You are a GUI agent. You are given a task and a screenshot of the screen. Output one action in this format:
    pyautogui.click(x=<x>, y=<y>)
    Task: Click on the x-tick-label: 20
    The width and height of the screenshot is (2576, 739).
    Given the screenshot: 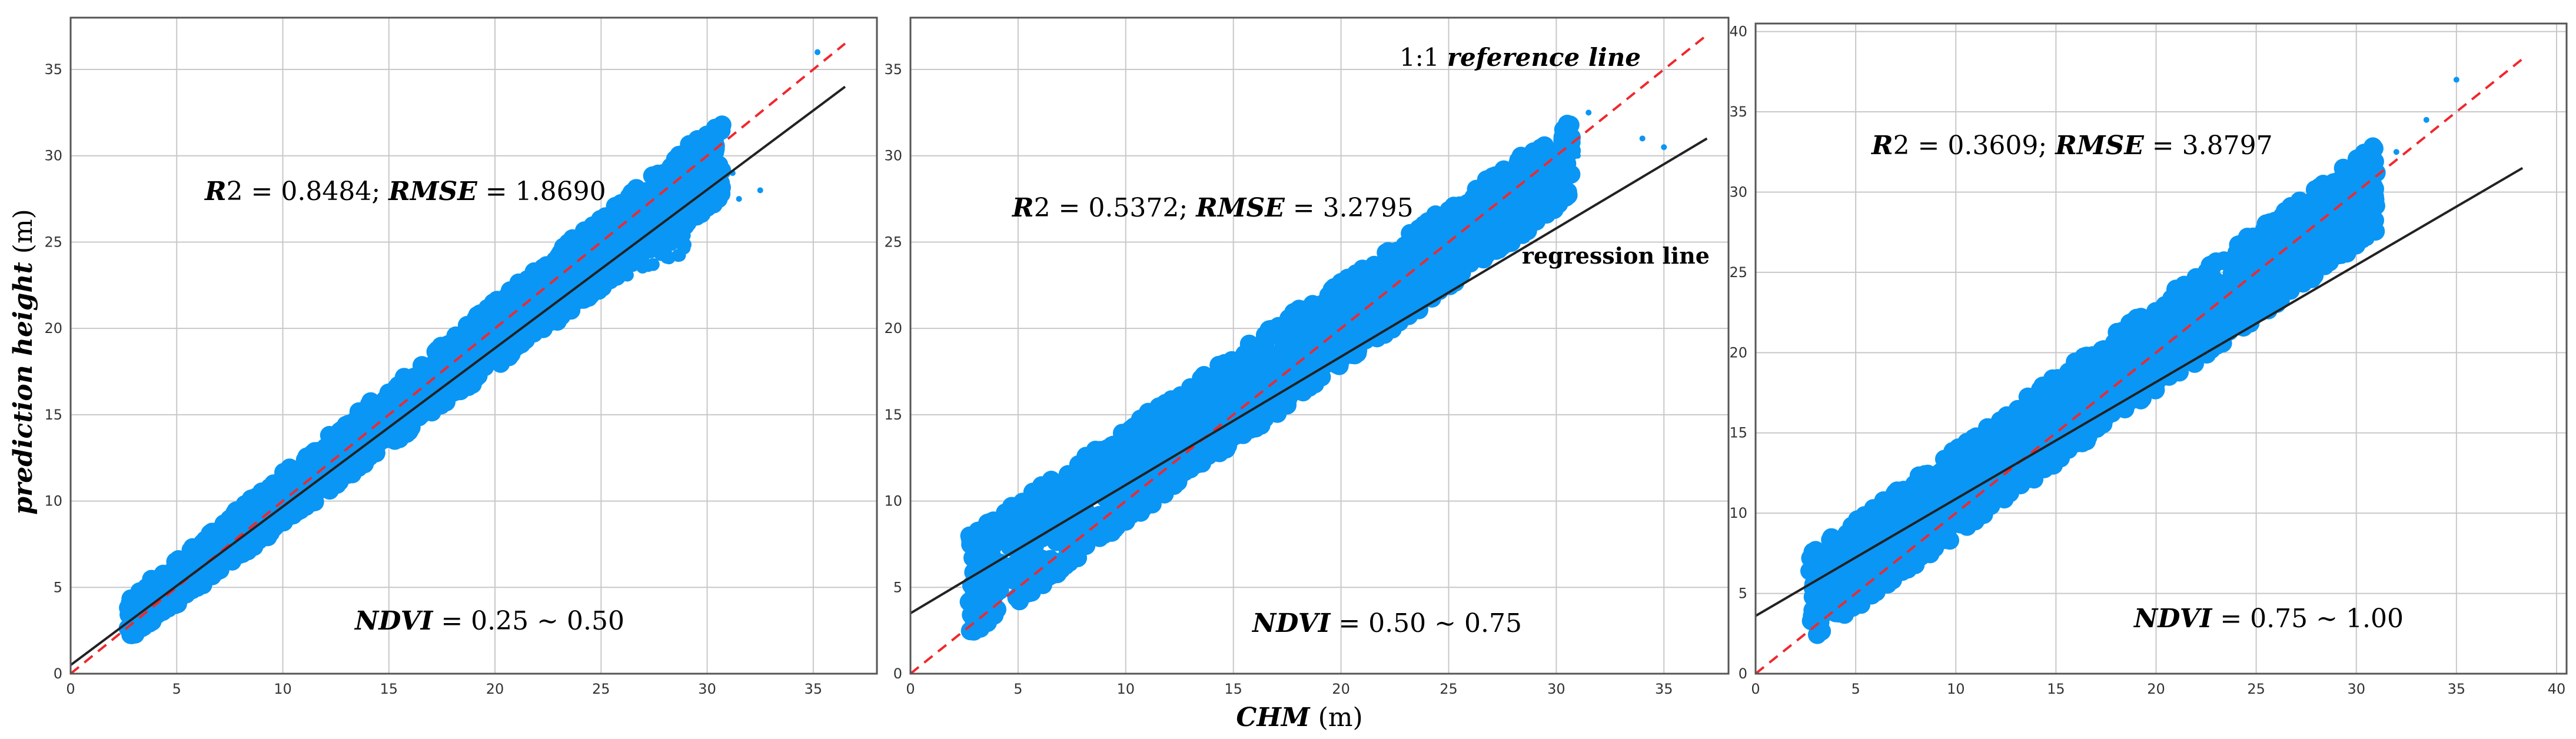 What is the action you would take?
    pyautogui.click(x=2156, y=689)
    